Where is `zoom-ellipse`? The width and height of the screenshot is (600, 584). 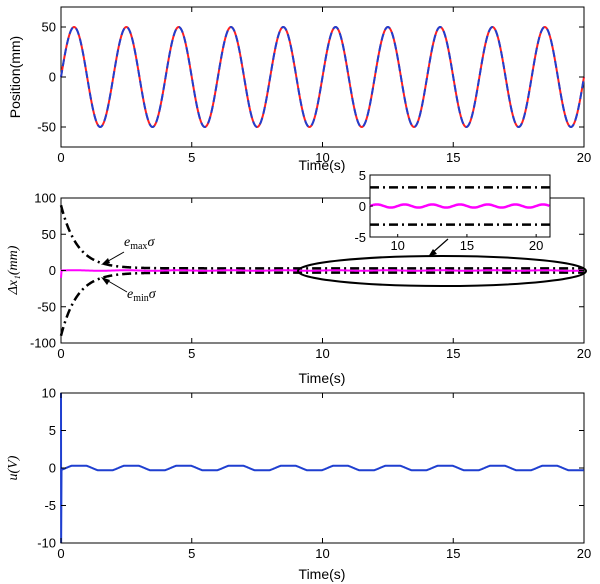
zoom-ellipse is located at coordinates (442, 271).